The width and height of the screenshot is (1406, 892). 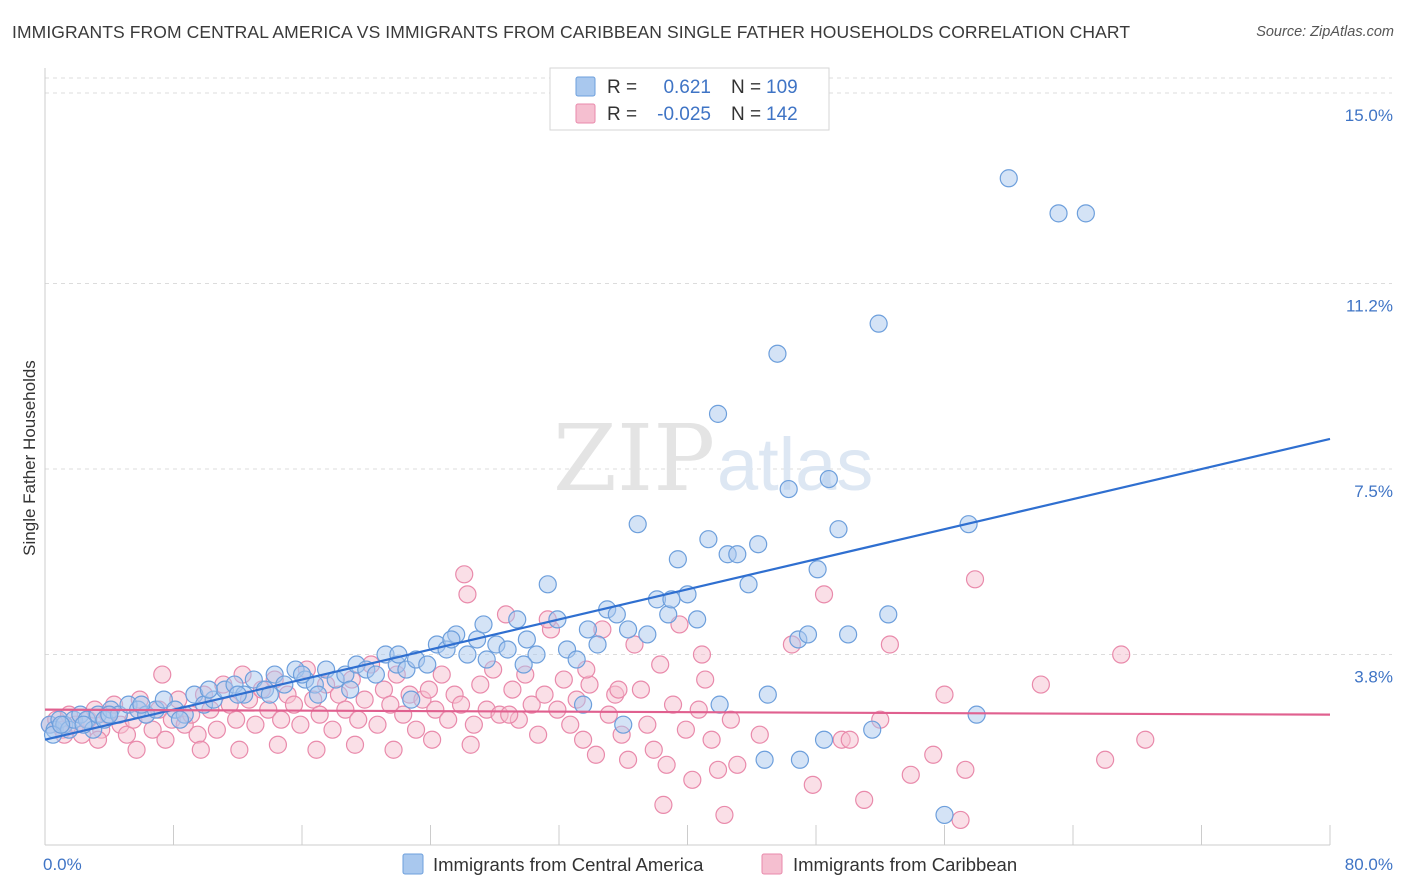 What do you see at coordinates (1373, 491) in the screenshot?
I see `y-tick-label: 7.5%` at bounding box center [1373, 491].